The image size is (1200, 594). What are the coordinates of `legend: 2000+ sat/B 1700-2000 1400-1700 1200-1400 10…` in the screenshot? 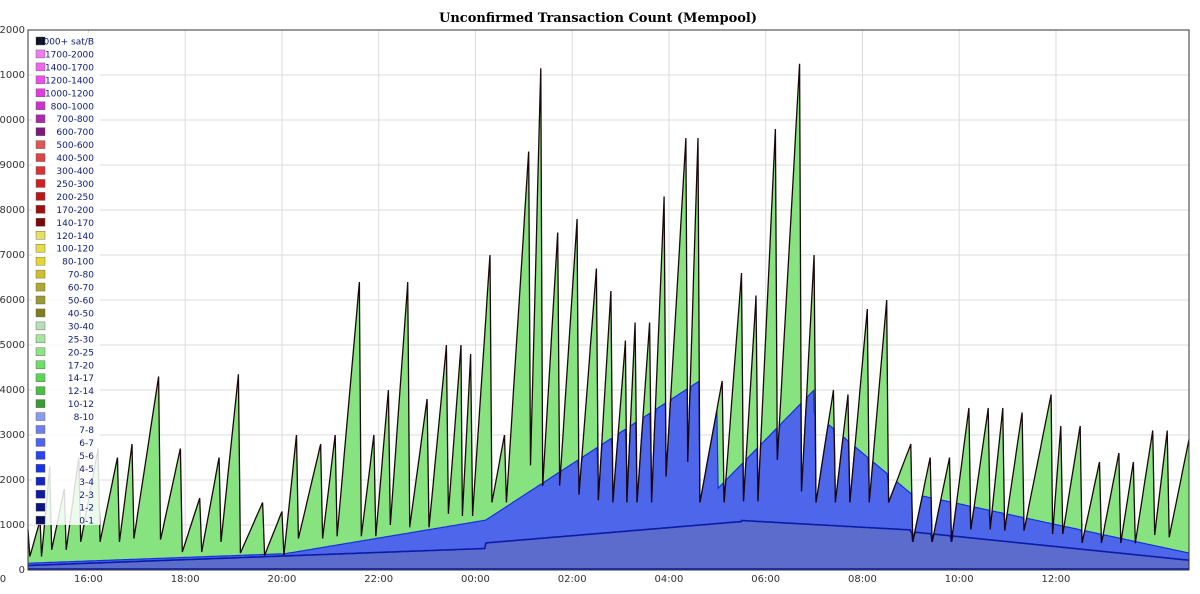 It's located at (66, 280).